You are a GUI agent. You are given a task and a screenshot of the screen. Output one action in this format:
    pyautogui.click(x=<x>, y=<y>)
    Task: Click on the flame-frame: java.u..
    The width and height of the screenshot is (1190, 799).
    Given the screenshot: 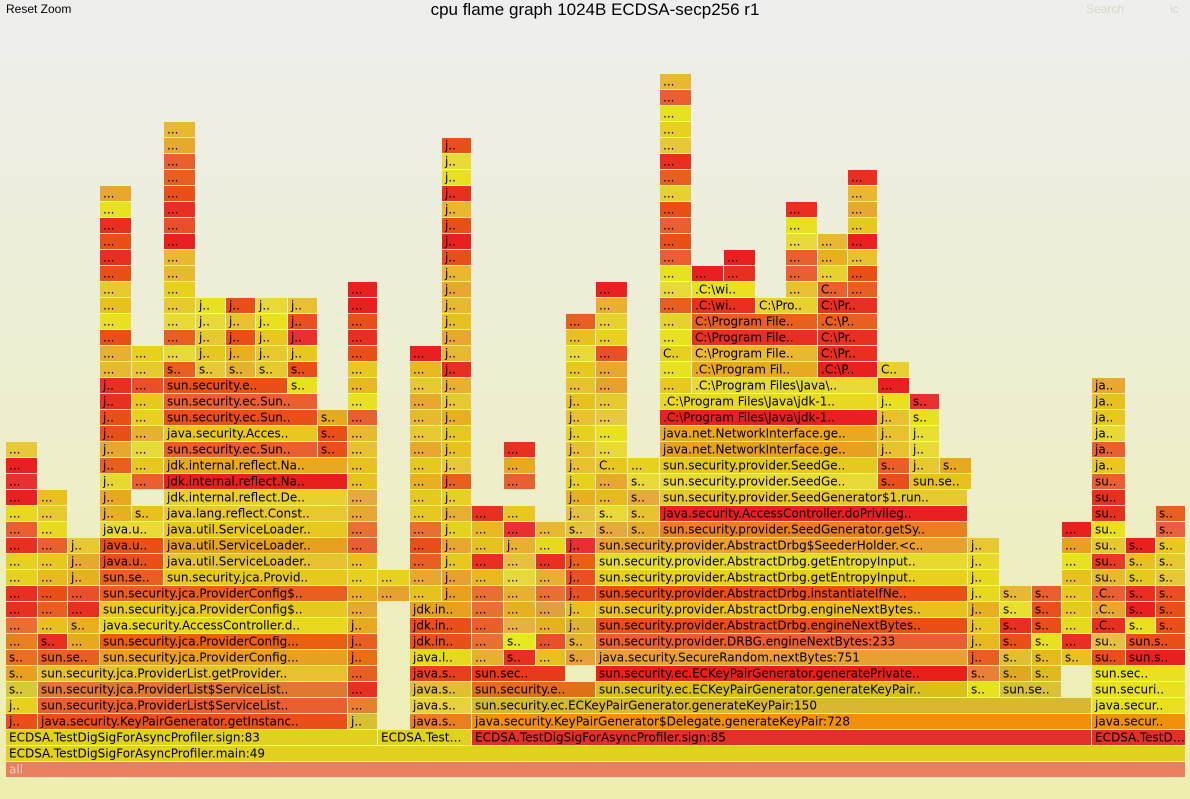 What is the action you would take?
    pyautogui.click(x=131, y=561)
    